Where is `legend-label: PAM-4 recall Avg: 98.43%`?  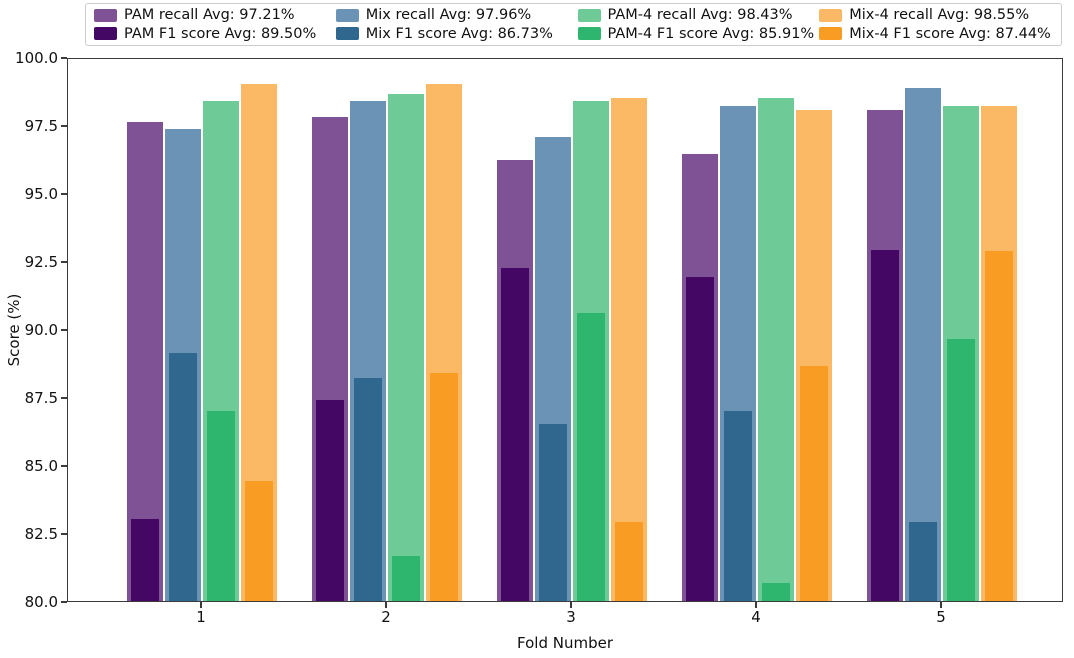
legend-label: PAM-4 recall Avg: 98.43% is located at coordinates (700, 15).